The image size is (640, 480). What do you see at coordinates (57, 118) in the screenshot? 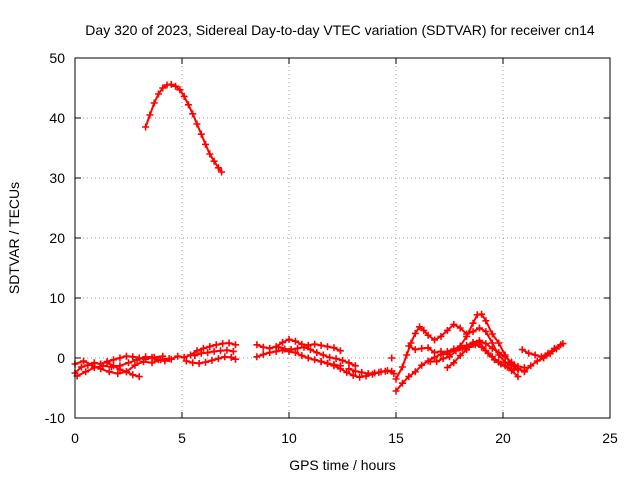
I see `y-tick-label: 40` at bounding box center [57, 118].